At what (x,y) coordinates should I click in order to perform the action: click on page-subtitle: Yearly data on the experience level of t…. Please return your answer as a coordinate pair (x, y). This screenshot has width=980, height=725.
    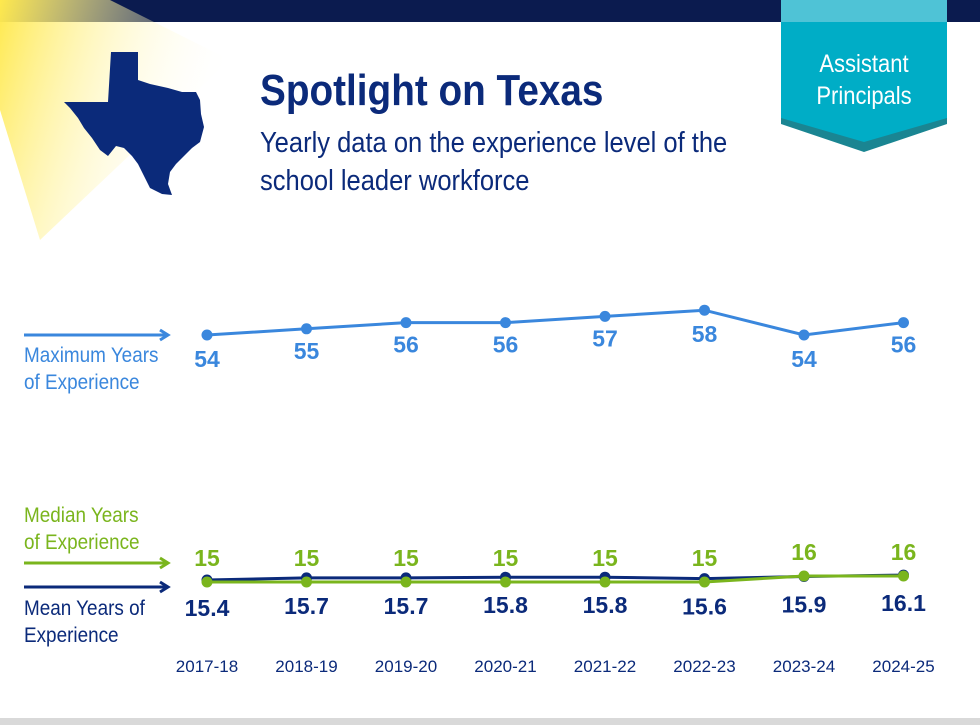
    Looking at the image, I should click on (494, 162).